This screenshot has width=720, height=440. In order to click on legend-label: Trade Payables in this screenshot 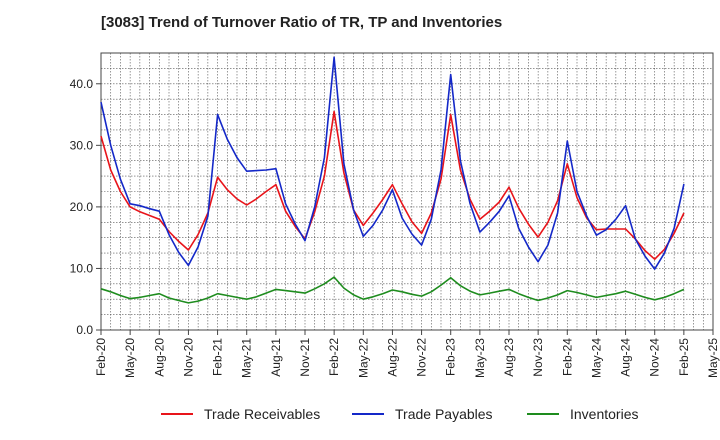, I will do `click(444, 414)`.